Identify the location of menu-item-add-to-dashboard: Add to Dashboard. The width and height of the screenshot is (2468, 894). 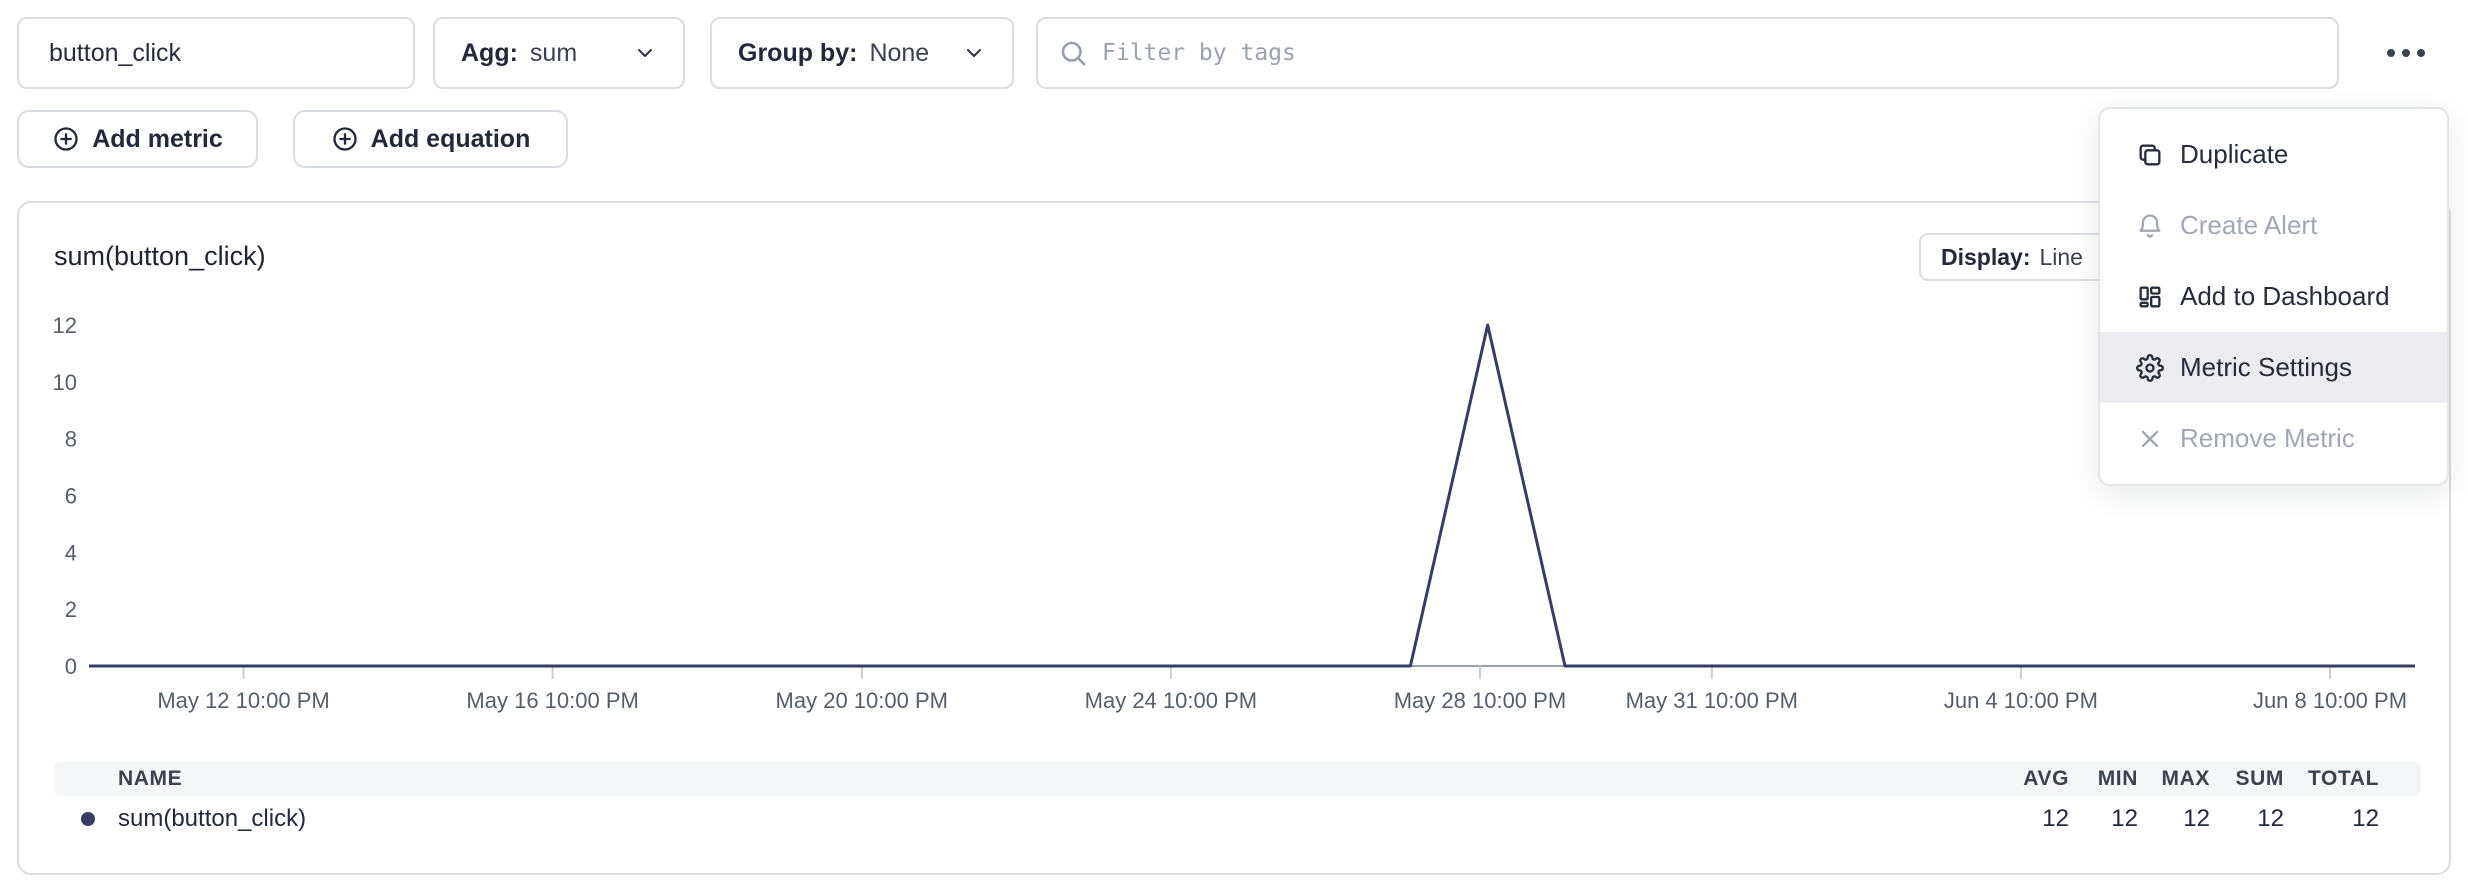
(2273, 296).